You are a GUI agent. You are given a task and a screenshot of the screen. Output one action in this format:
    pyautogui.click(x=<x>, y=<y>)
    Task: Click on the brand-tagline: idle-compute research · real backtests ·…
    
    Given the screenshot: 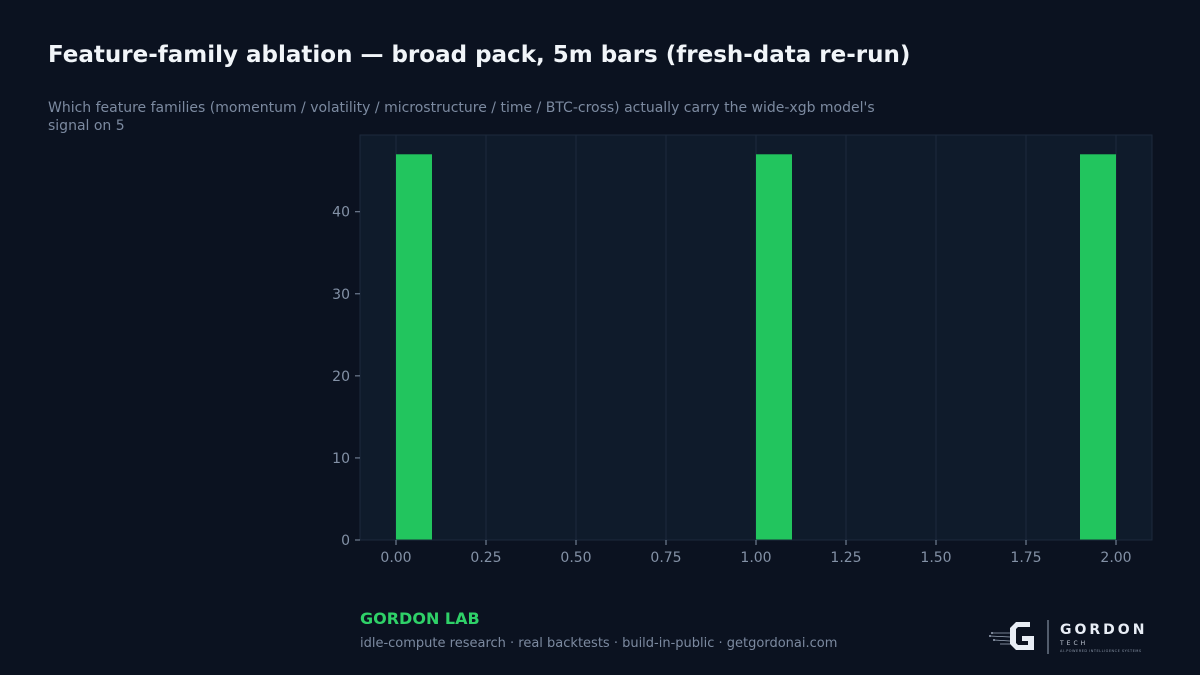 What is the action you would take?
    pyautogui.click(x=599, y=643)
    